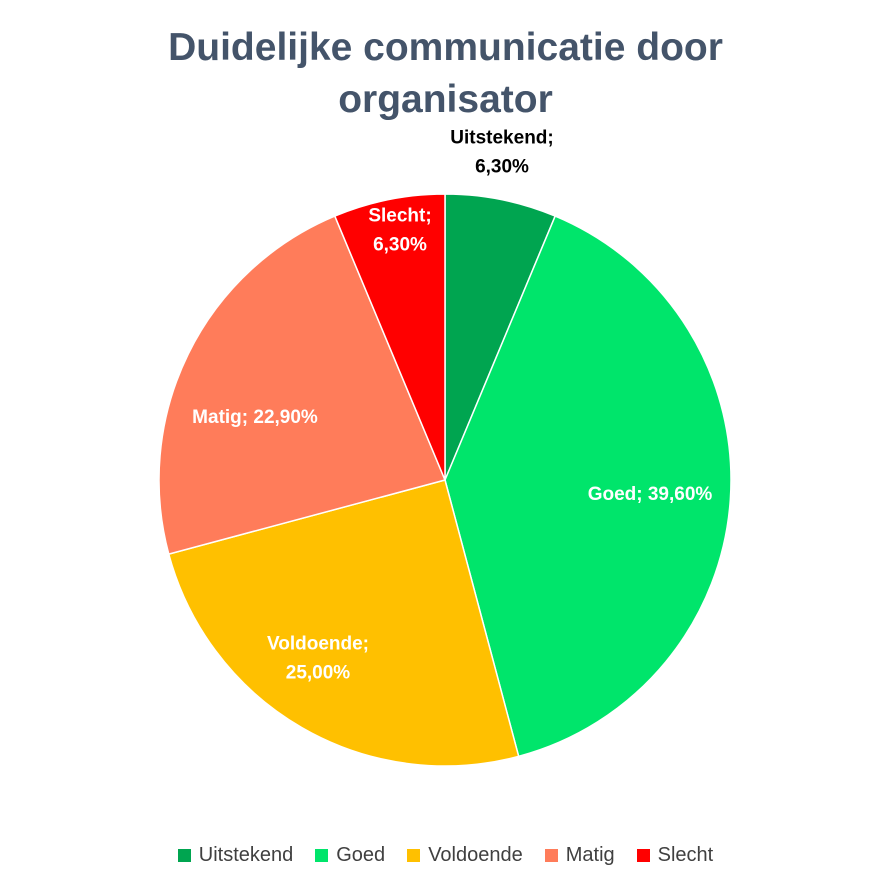  I want to click on slice-label-goed: Goed; 39,60%, so click(650, 494).